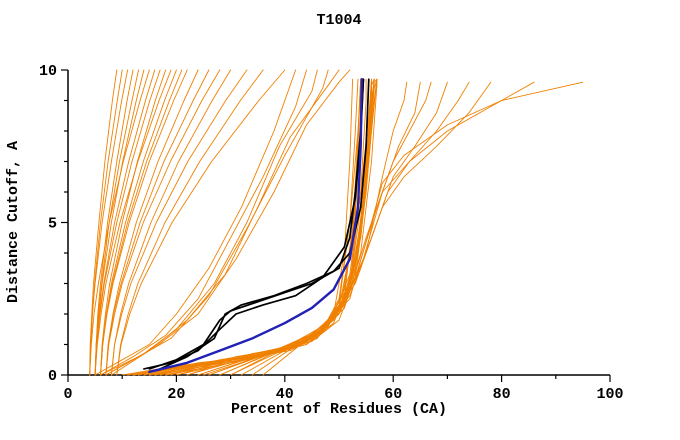 Image resolution: width=680 pixels, height=440 pixels. Describe the element at coordinates (176, 394) in the screenshot. I see `x-tick-label: 20` at that location.